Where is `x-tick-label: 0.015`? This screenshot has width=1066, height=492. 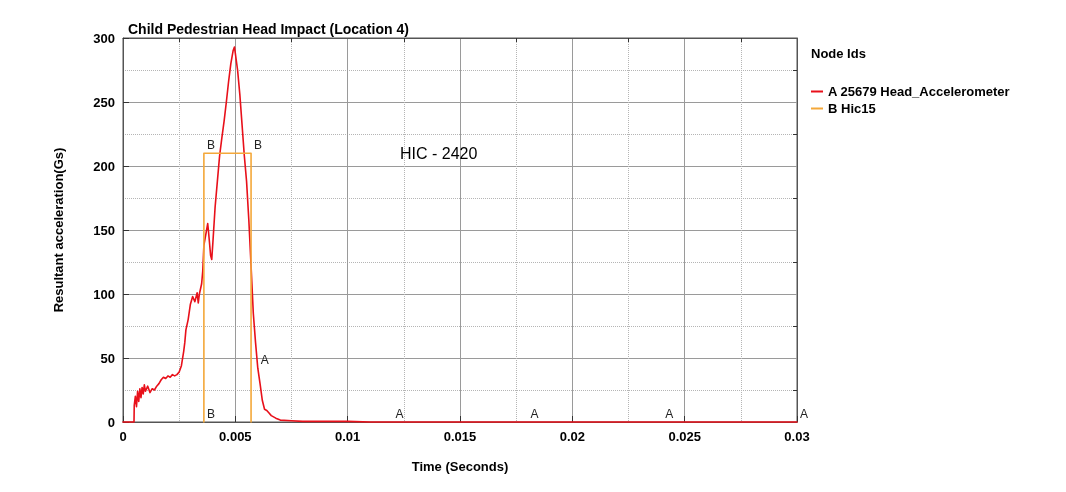
x-tick-label: 0.015 is located at coordinates (460, 436).